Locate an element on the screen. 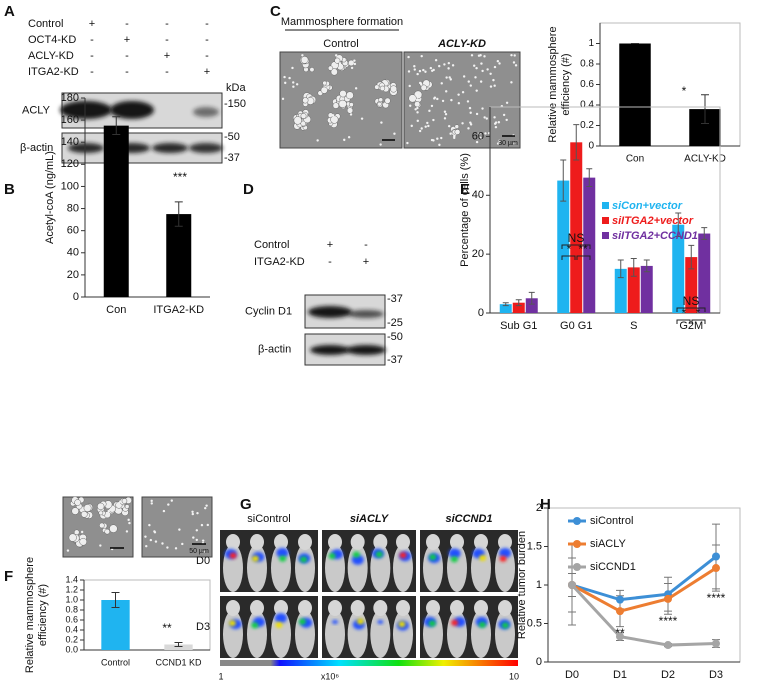 The image size is (765, 695). x-tick-label: Control is located at coordinates (115, 662).